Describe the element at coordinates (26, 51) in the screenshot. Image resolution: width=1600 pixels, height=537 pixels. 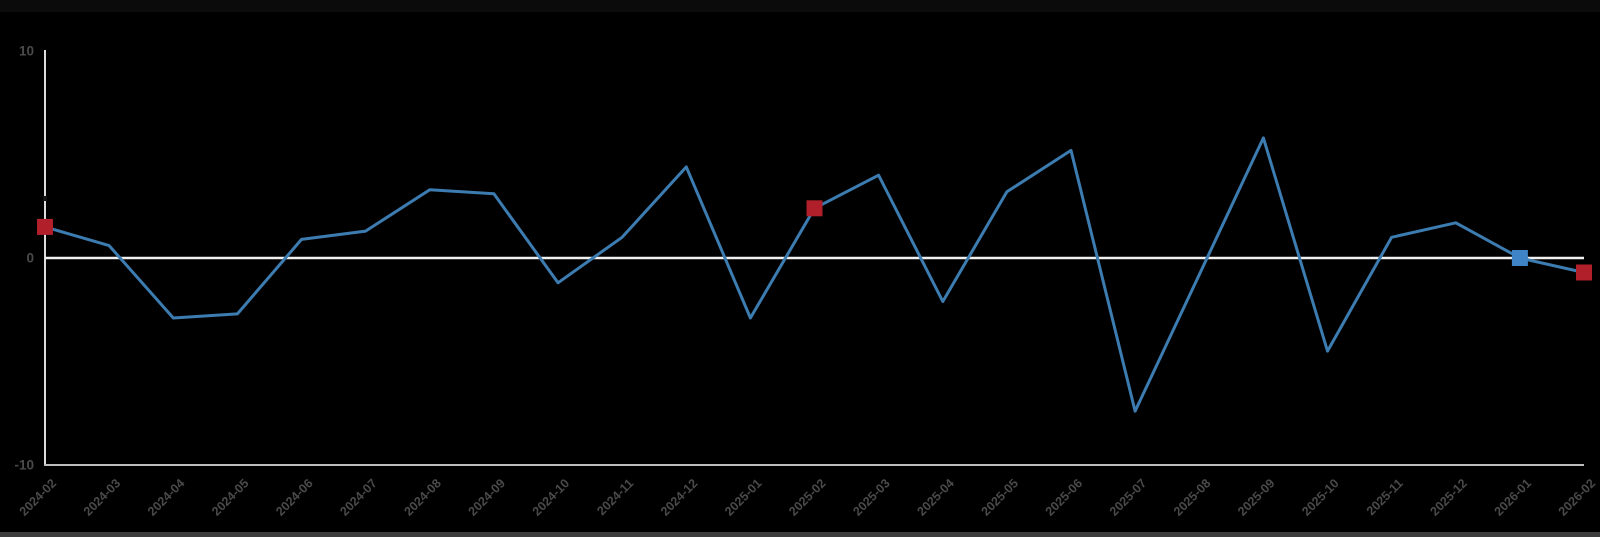
I see `y-tick-label: 10` at that location.